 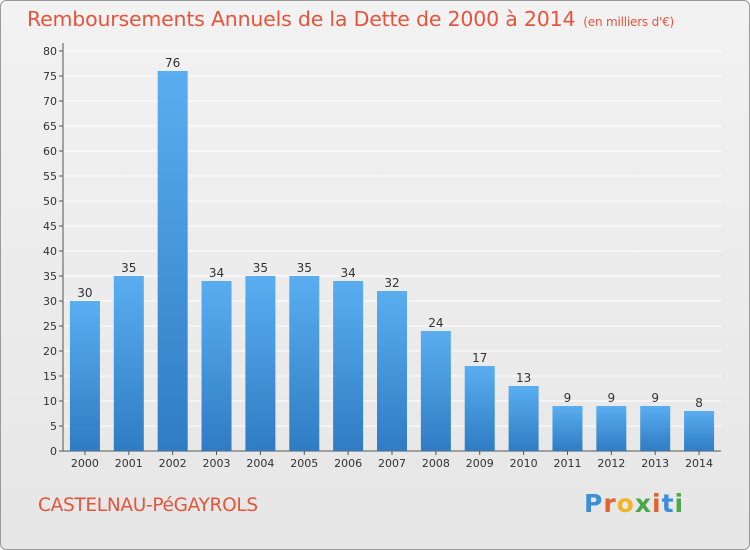 I want to click on data-label-2008: 24, so click(x=435, y=323).